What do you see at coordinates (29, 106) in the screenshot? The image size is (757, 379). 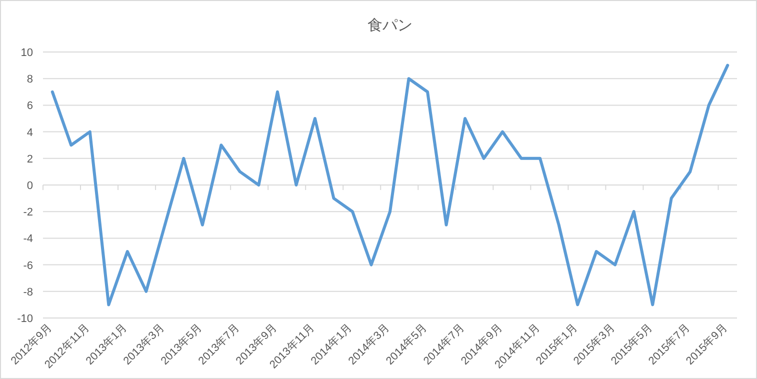 I see `y-tick-label: 6` at bounding box center [29, 106].